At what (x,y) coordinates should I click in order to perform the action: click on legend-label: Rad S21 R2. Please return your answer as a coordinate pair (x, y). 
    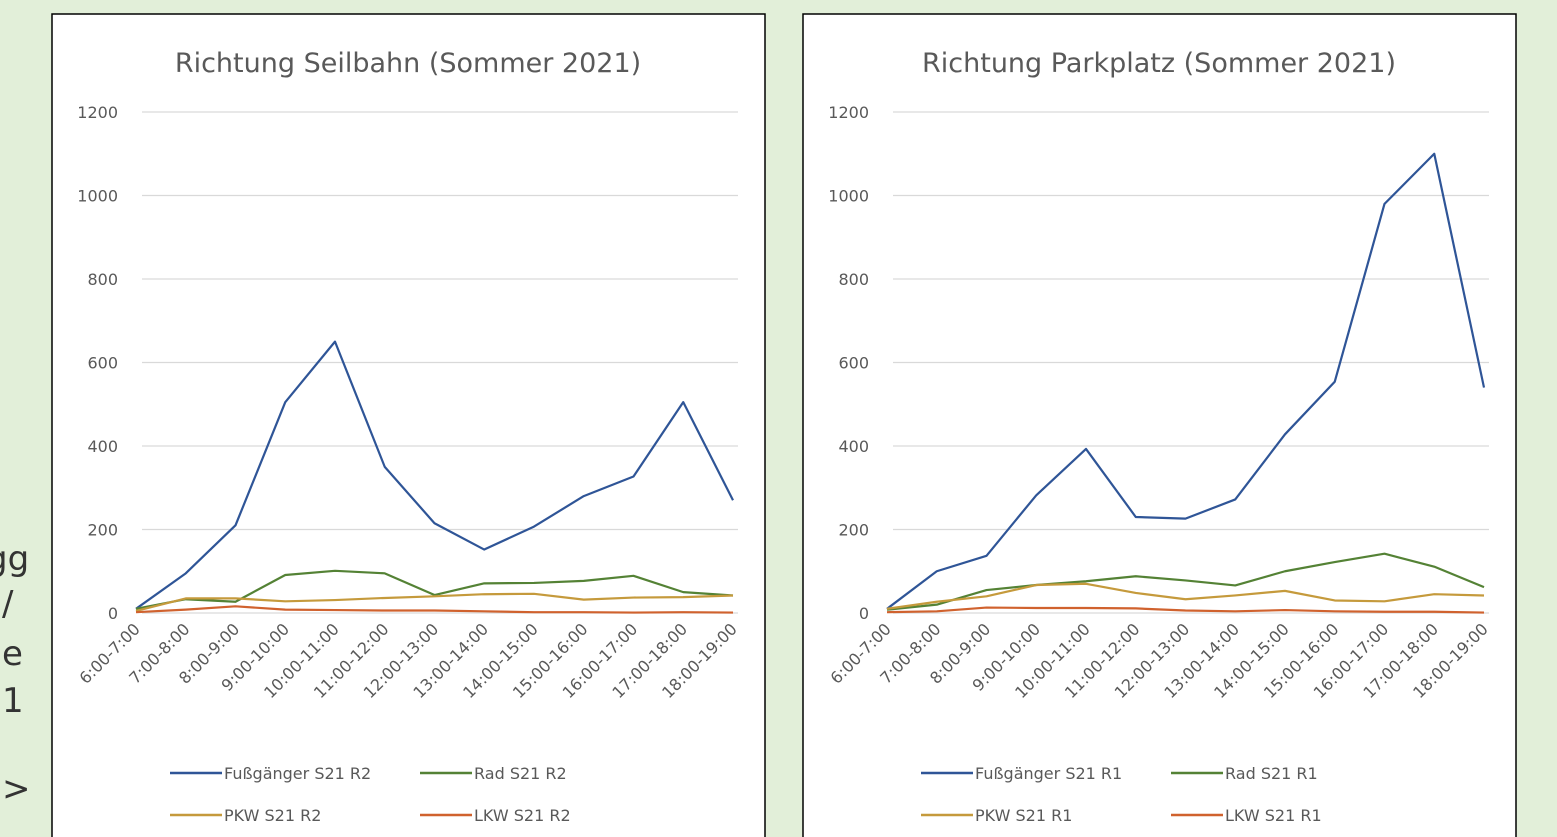
    Looking at the image, I should click on (520, 773).